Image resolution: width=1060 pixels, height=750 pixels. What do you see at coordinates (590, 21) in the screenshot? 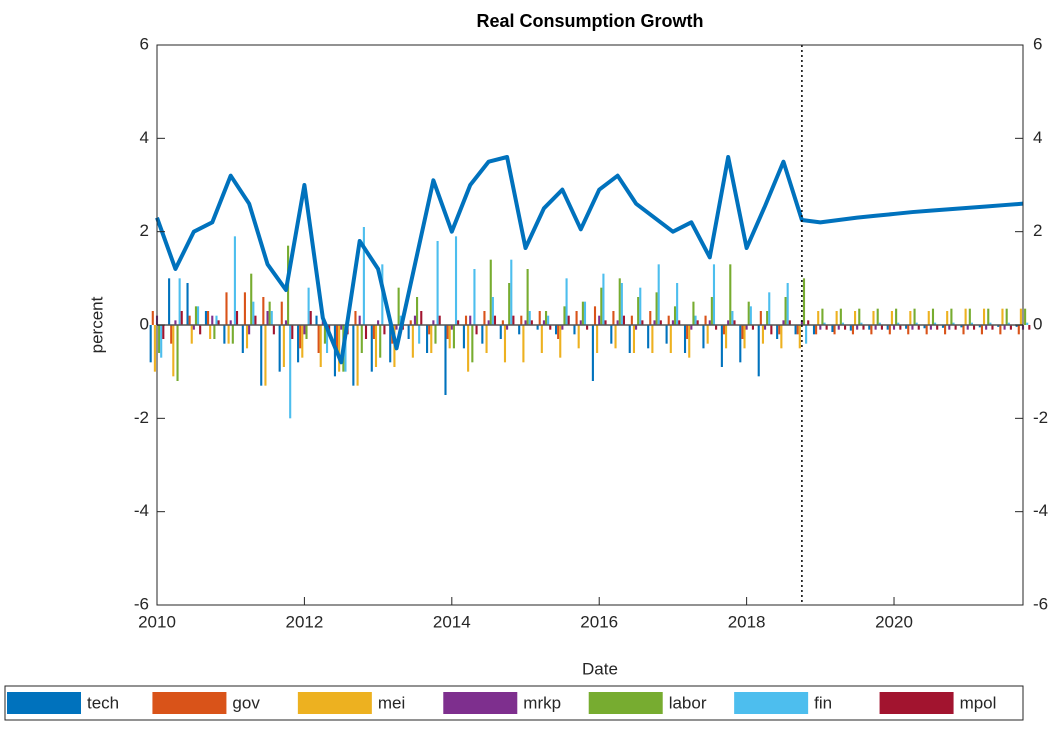
I see `chart-title: Real Consumption Growth` at bounding box center [590, 21].